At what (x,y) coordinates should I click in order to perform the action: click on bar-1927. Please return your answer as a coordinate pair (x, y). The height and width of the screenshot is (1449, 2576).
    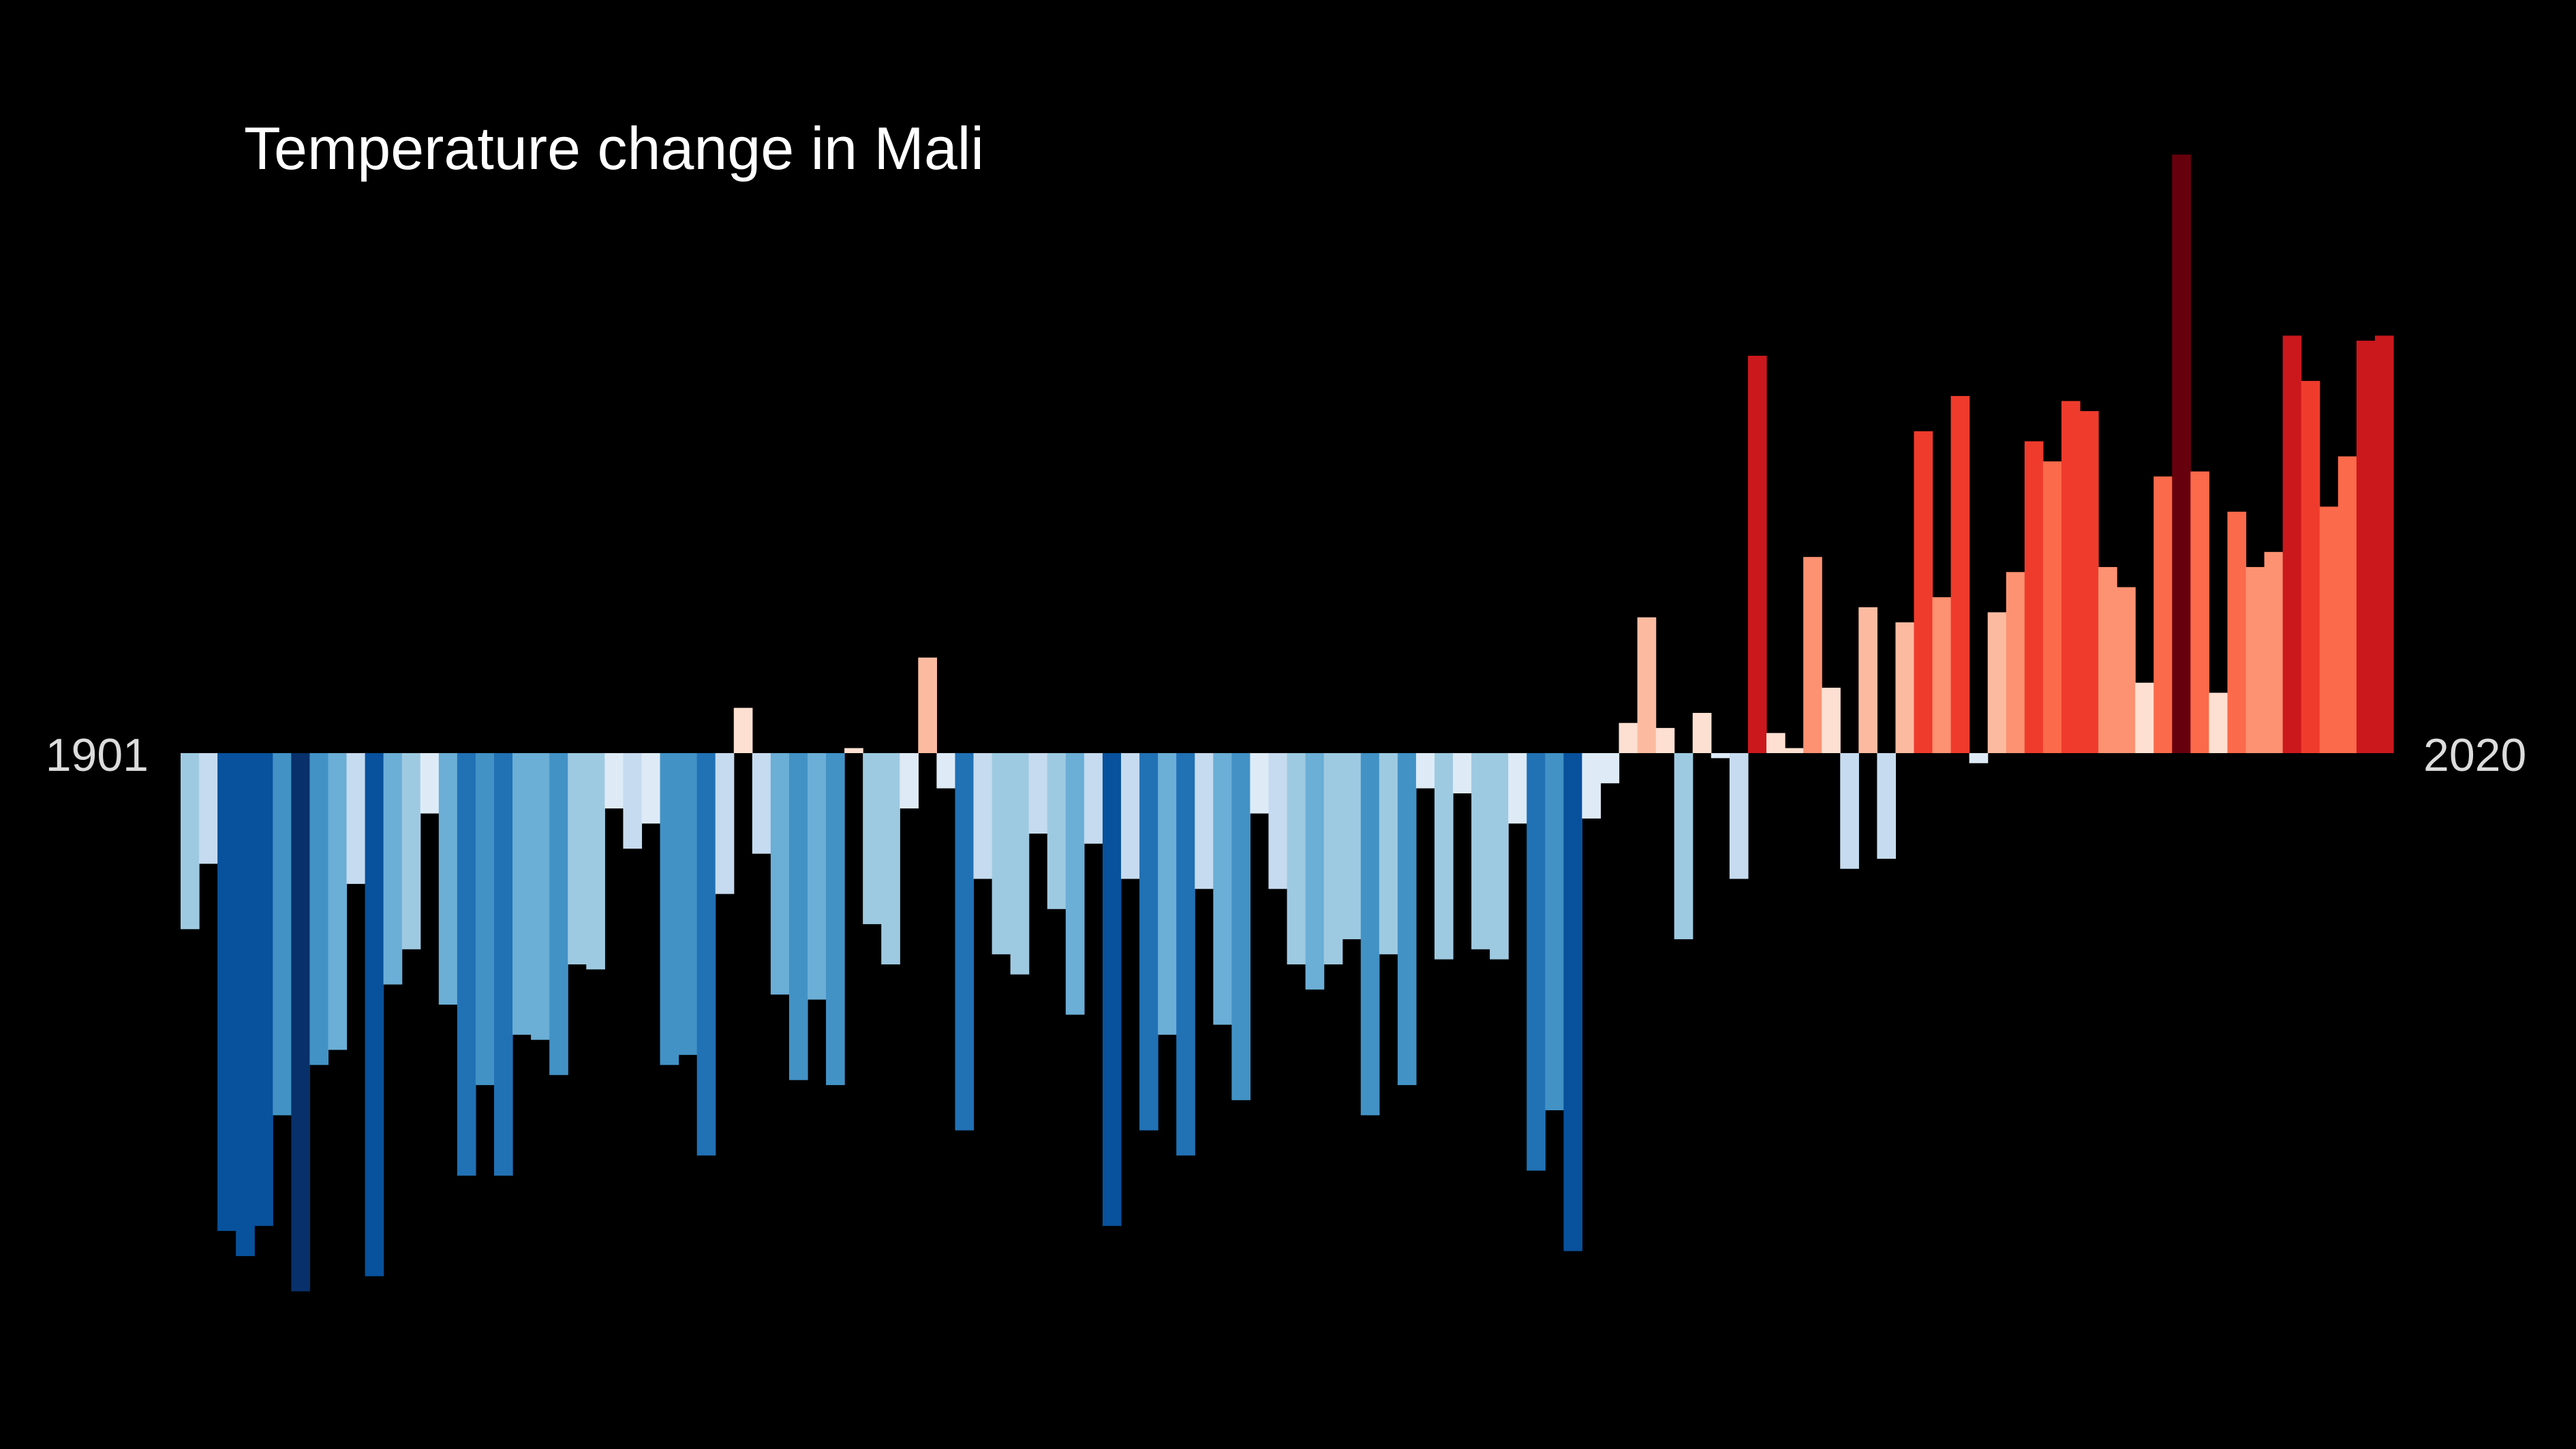
    Looking at the image, I should click on (669, 909).